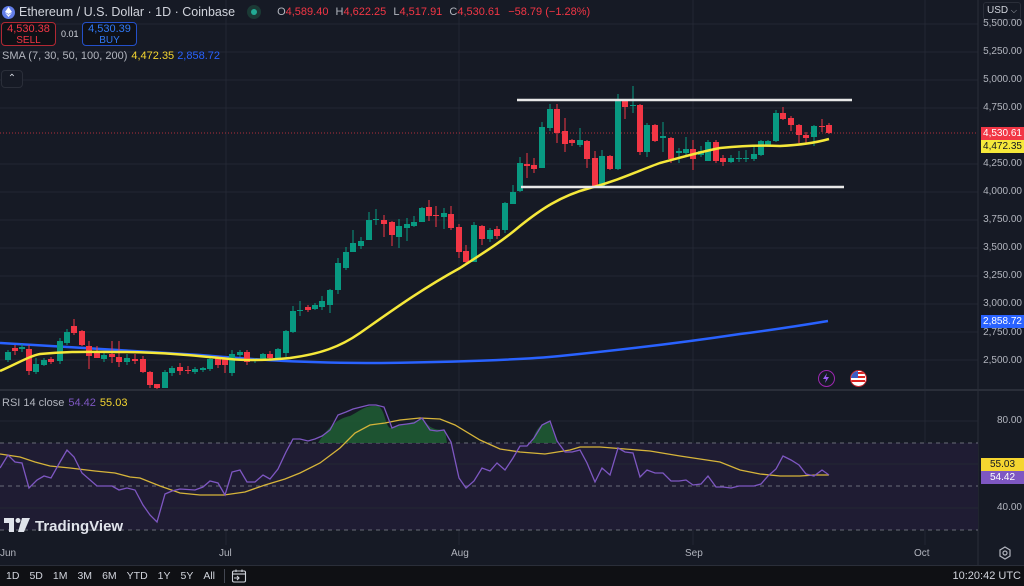 This screenshot has width=1024, height=586. I want to click on price-tick: 2,750.00, so click(1002, 332).